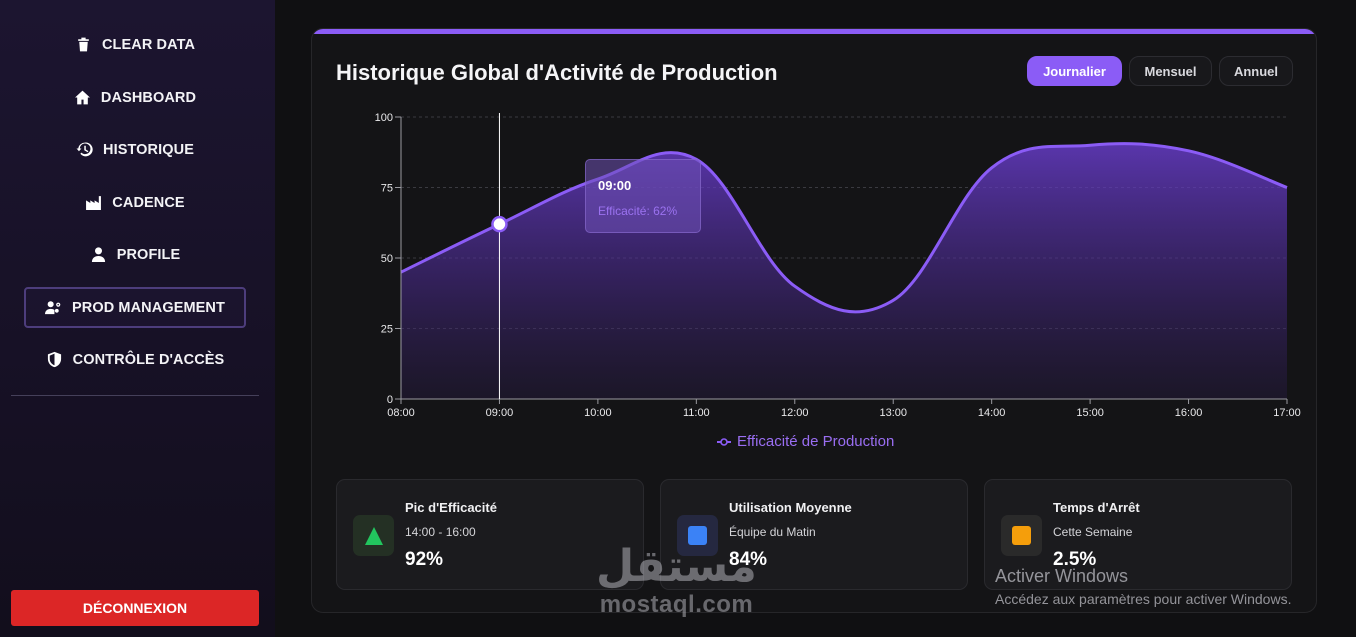 The width and height of the screenshot is (1356, 637). I want to click on x-tick-label: 12:00, so click(795, 413).